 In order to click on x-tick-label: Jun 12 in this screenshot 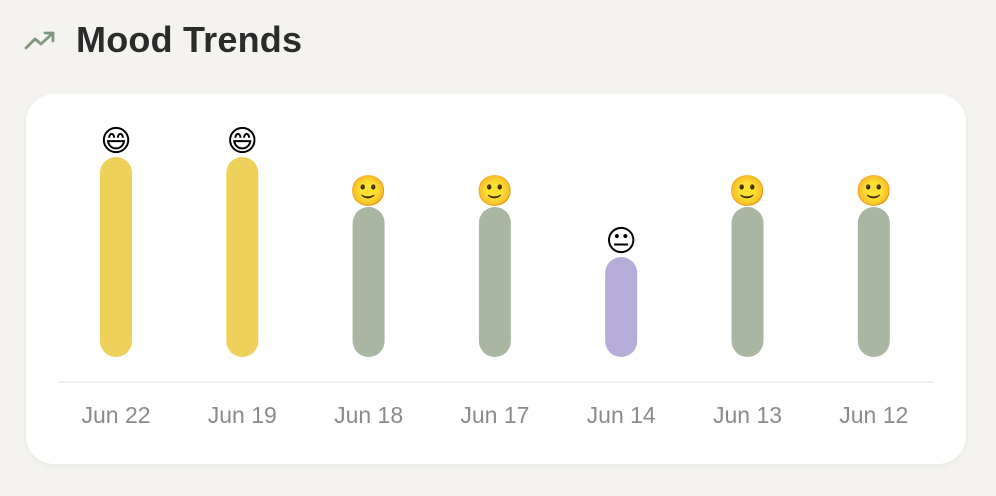, I will do `click(873, 415)`.